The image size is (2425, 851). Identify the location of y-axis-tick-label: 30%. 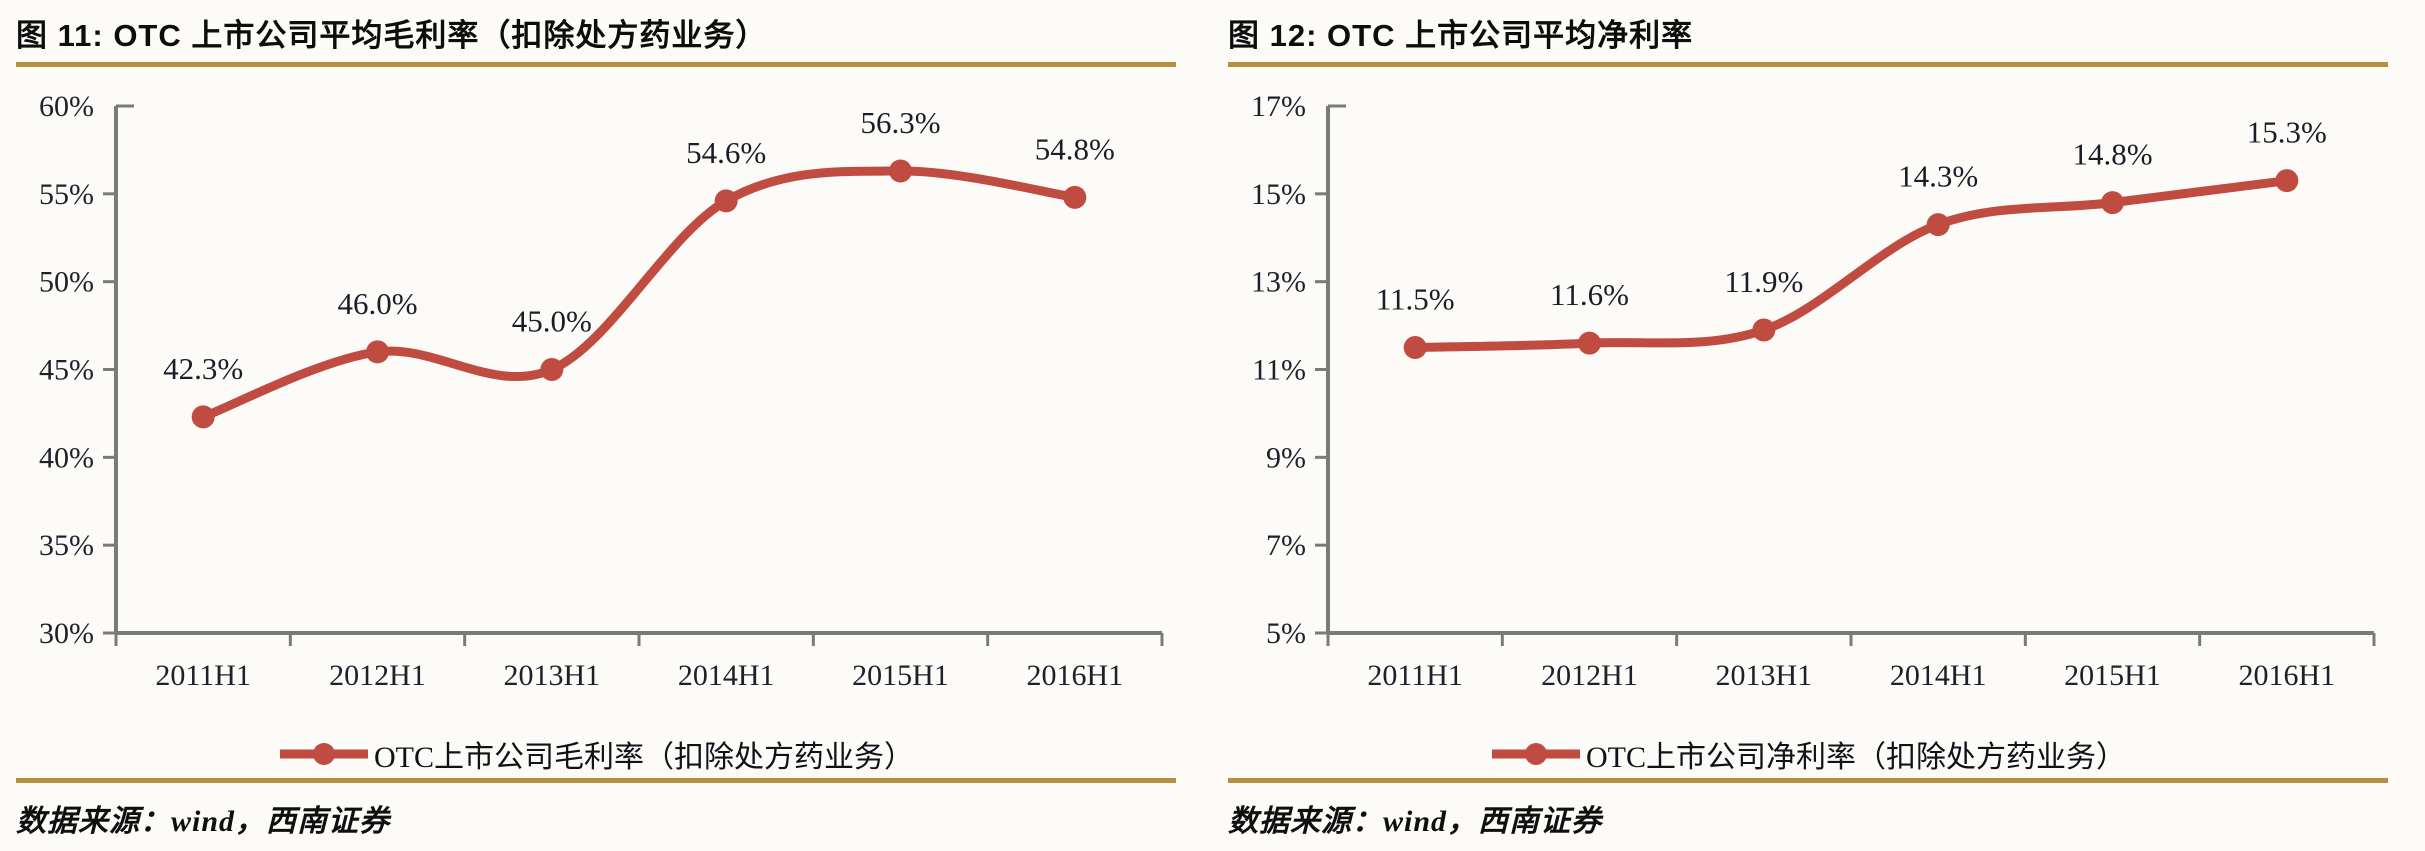
(66, 633).